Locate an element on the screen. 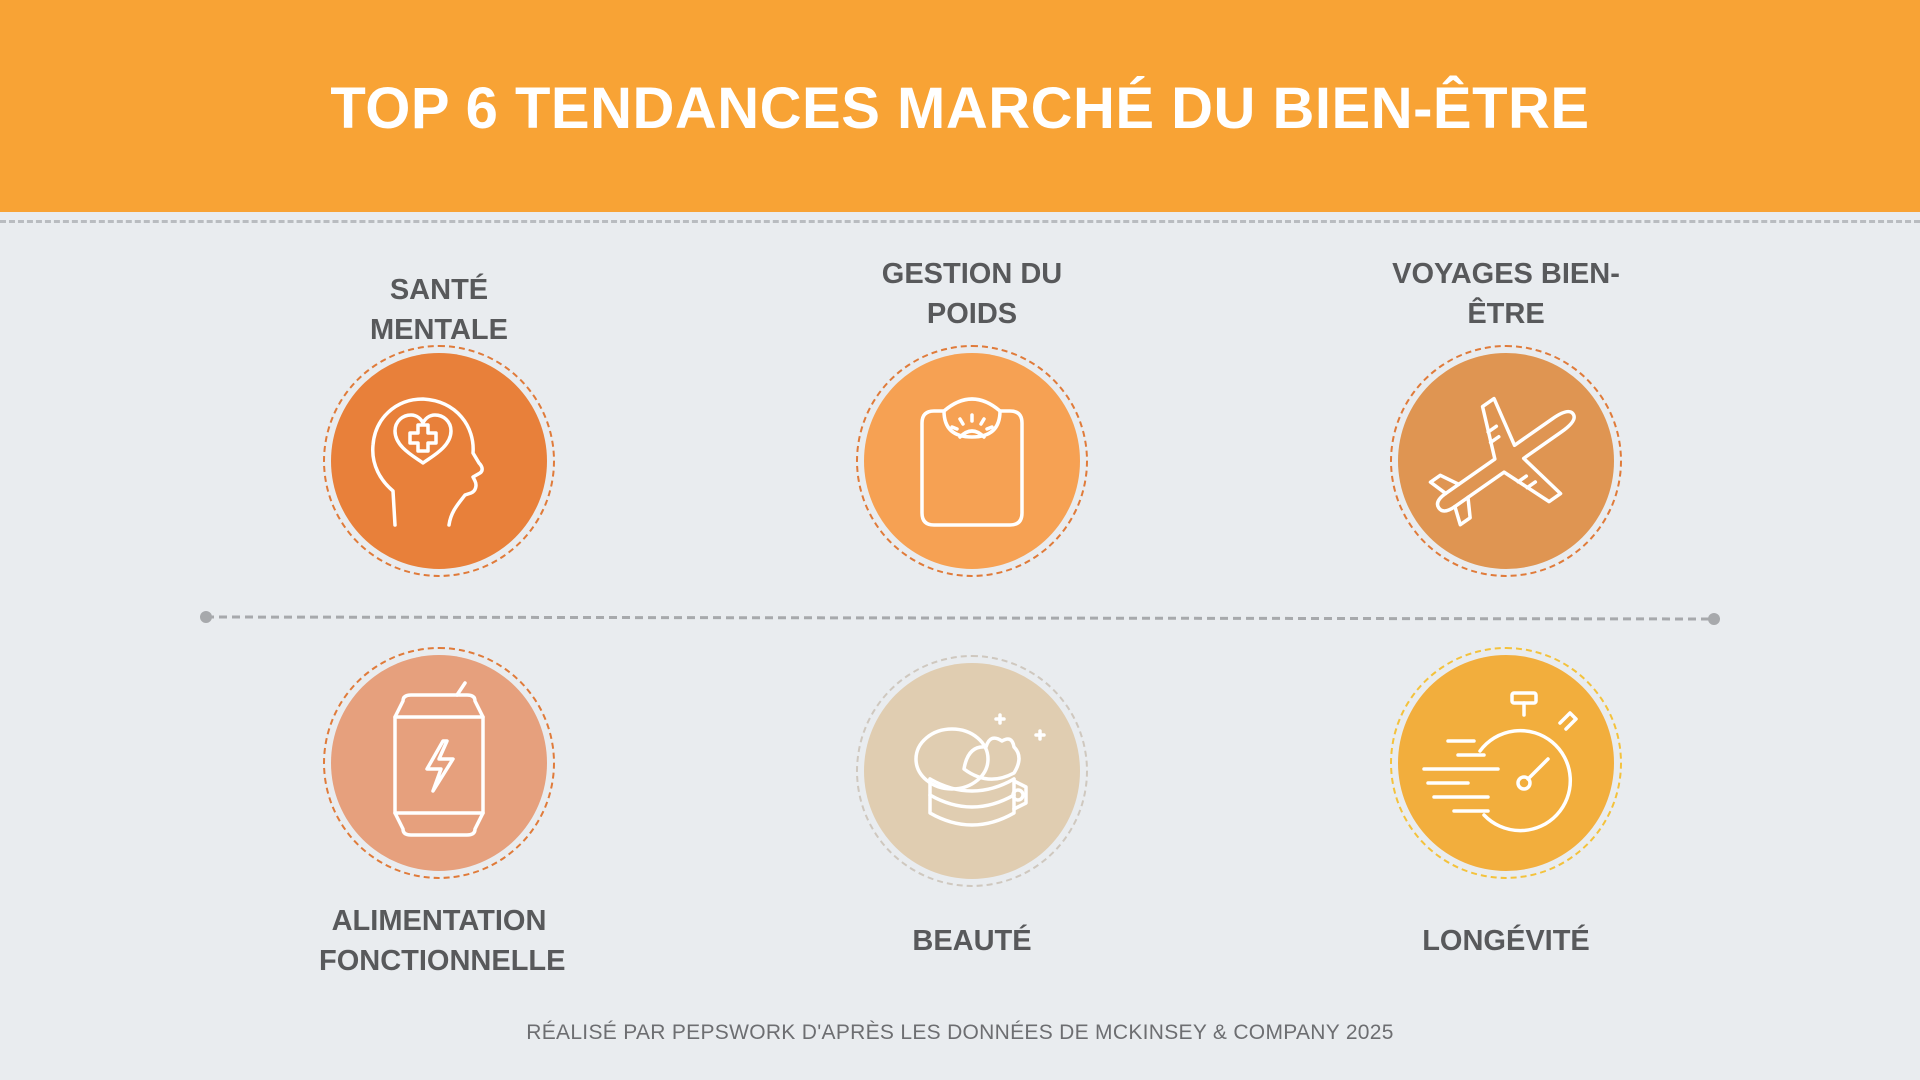  trend-gestion-poids: GESTION DU POIDS is located at coordinates (972, 419).